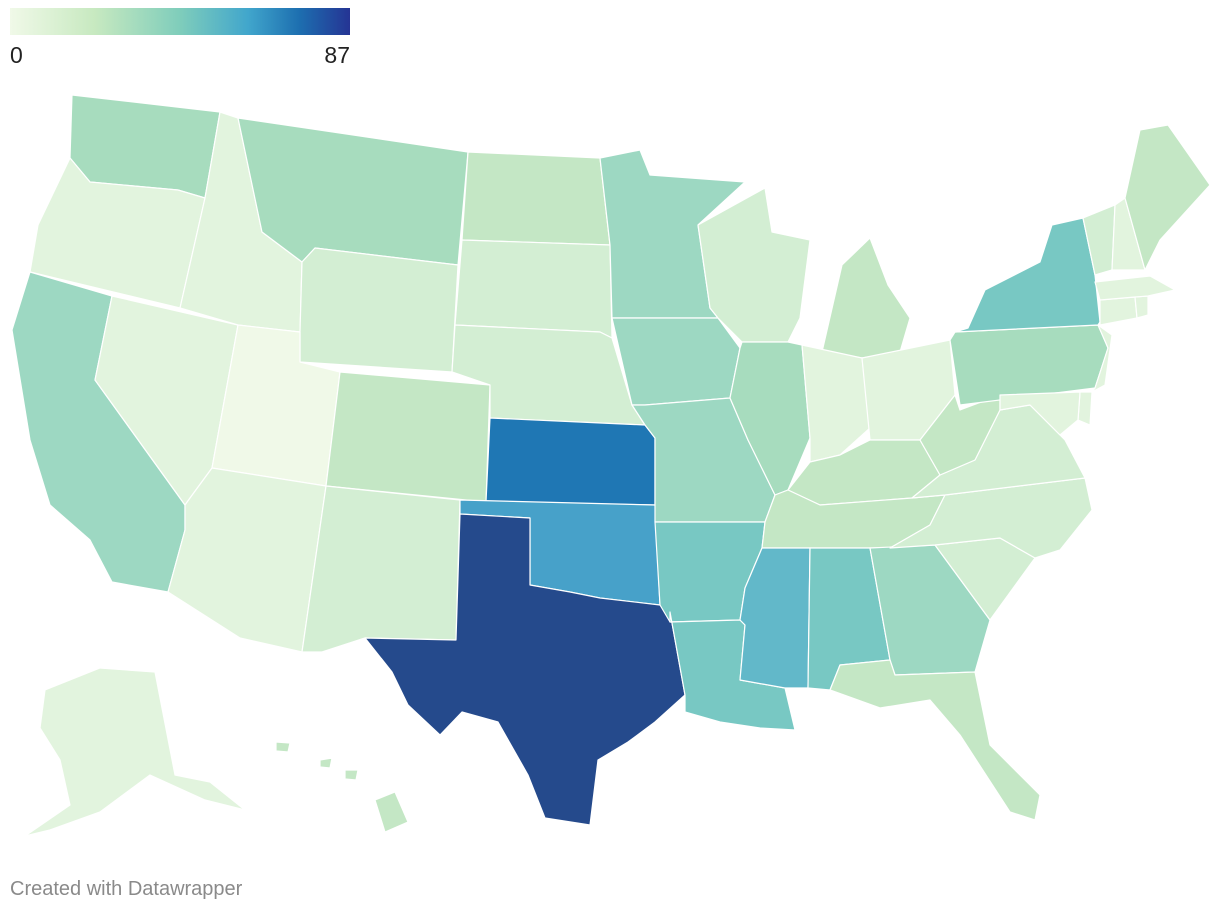 The width and height of the screenshot is (1220, 916). Describe the element at coordinates (1027, 275) in the screenshot. I see `state-ny` at that location.